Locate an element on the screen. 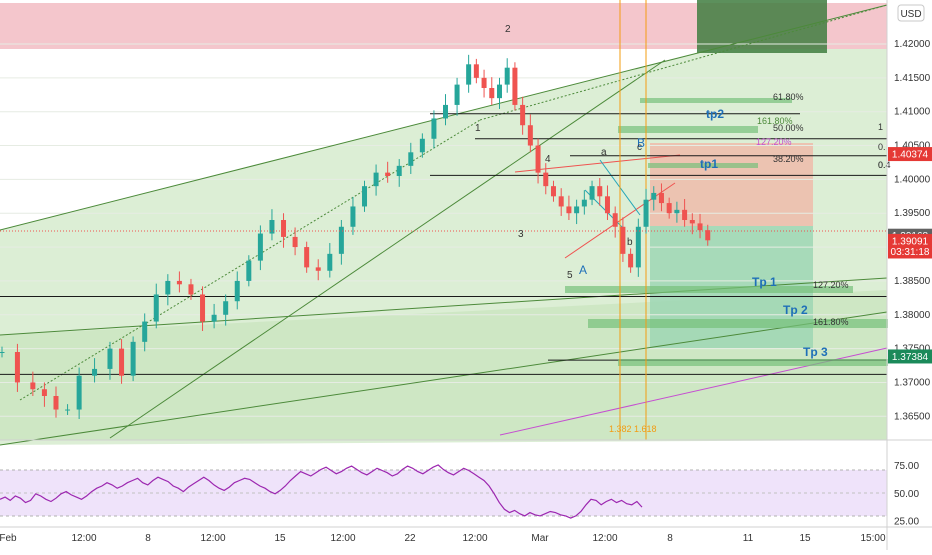 Image resolution: width=932 pixels, height=555 pixels. time-tick-label: 15:00 is located at coordinates (872, 538).